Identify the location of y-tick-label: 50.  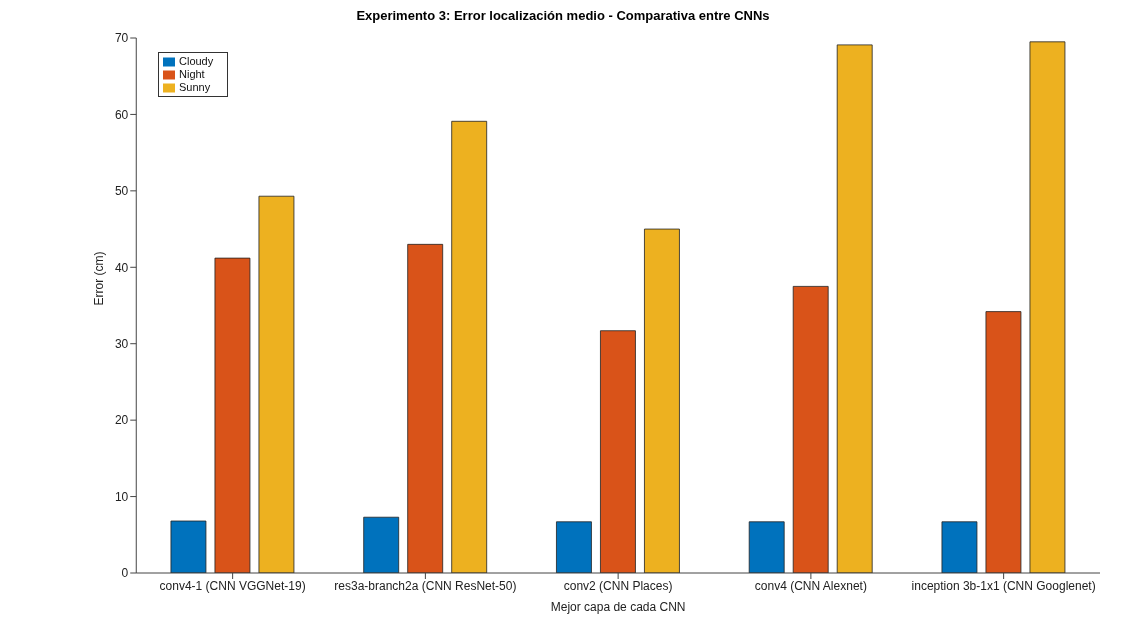
(121, 191).